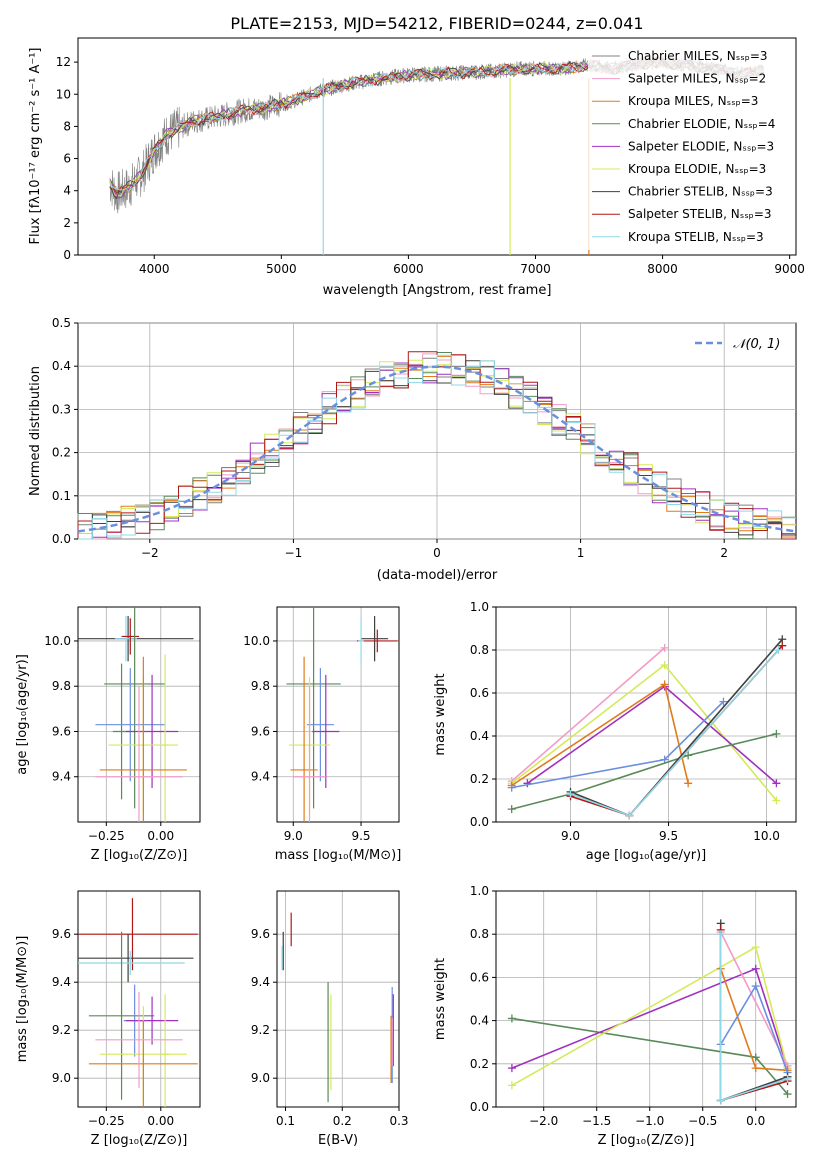 The image size is (819, 1170). I want to click on x-tick-label: 0.00, so click(160, 836).